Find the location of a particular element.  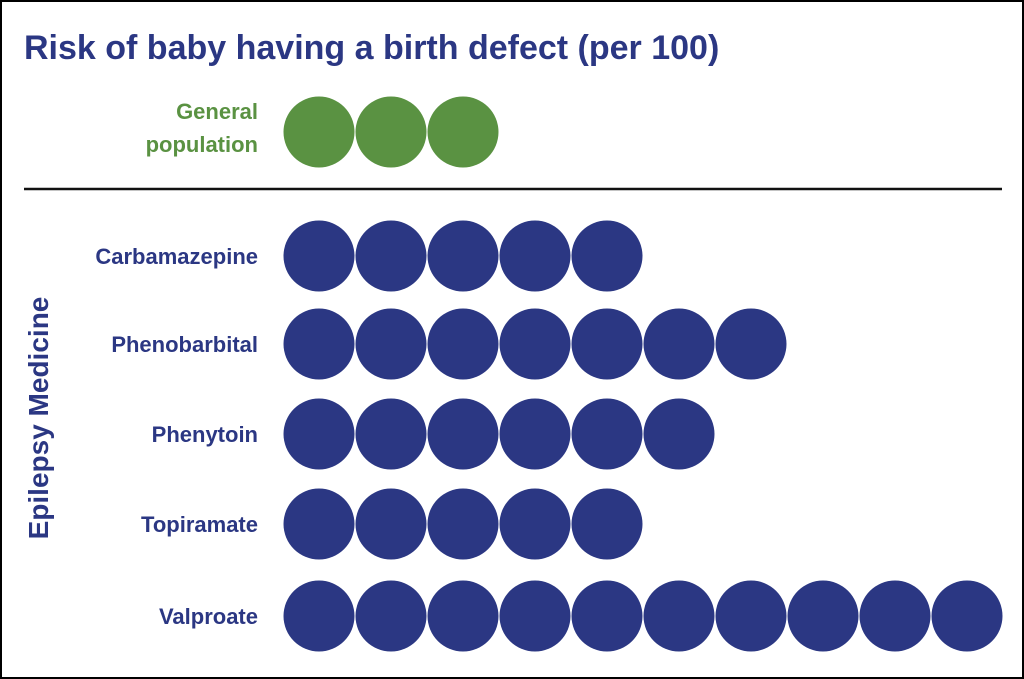

medicine-row: Phenobarbital is located at coordinates (449, 344).